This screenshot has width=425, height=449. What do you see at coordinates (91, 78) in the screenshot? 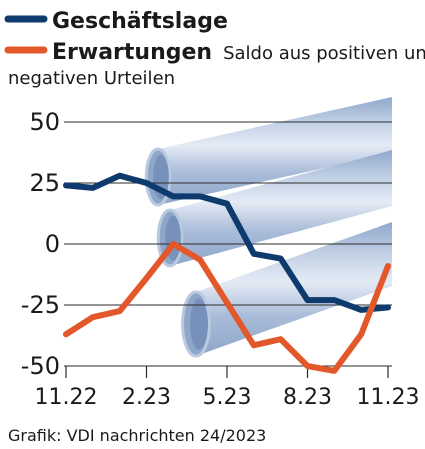
I see `legend-note-line2: negativen Urteilen` at bounding box center [91, 78].